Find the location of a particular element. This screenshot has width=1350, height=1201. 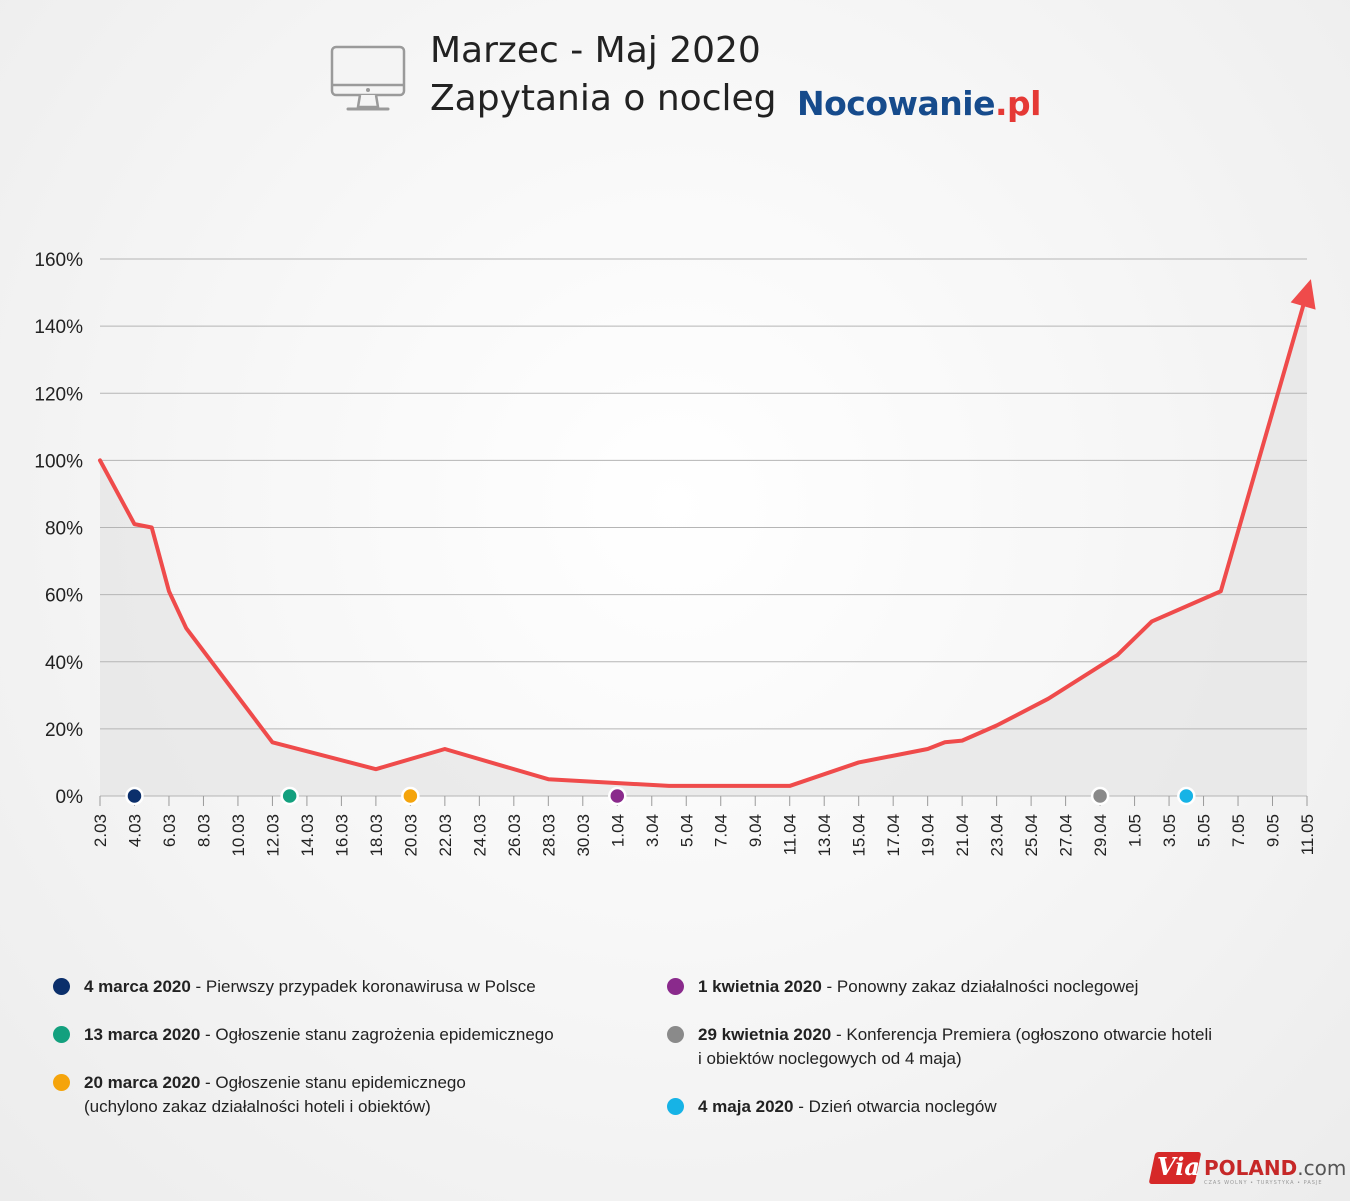

x-tick-label: 30.03 is located at coordinates (583, 835).